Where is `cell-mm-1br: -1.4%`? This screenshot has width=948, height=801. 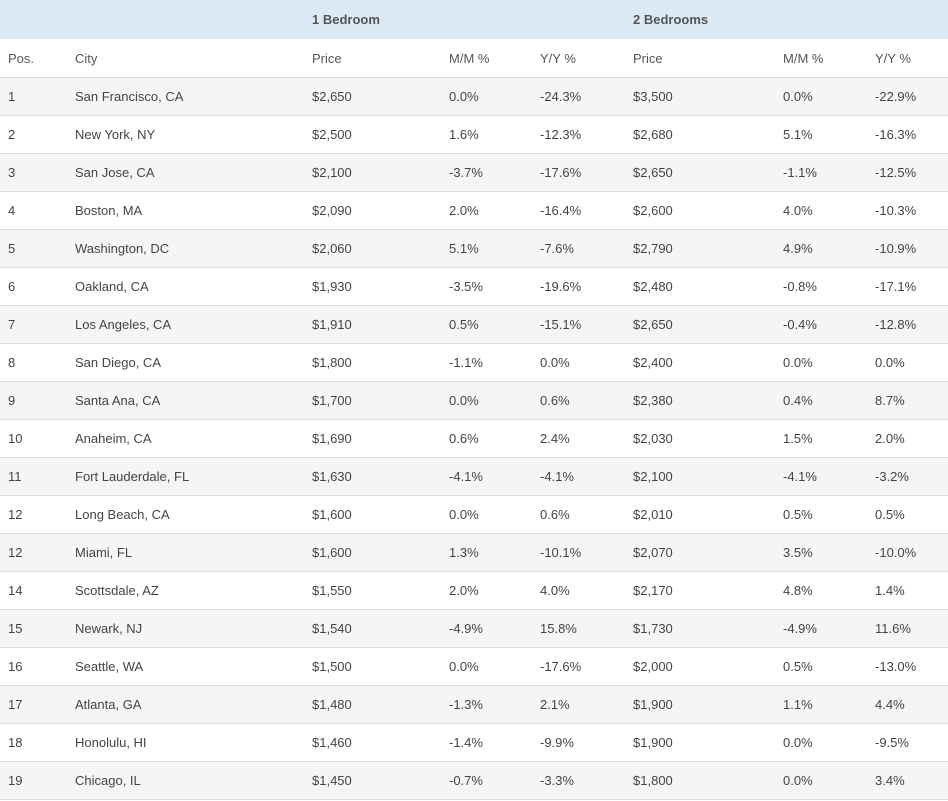
cell-mm-1br: -1.4% is located at coordinates (486, 742).